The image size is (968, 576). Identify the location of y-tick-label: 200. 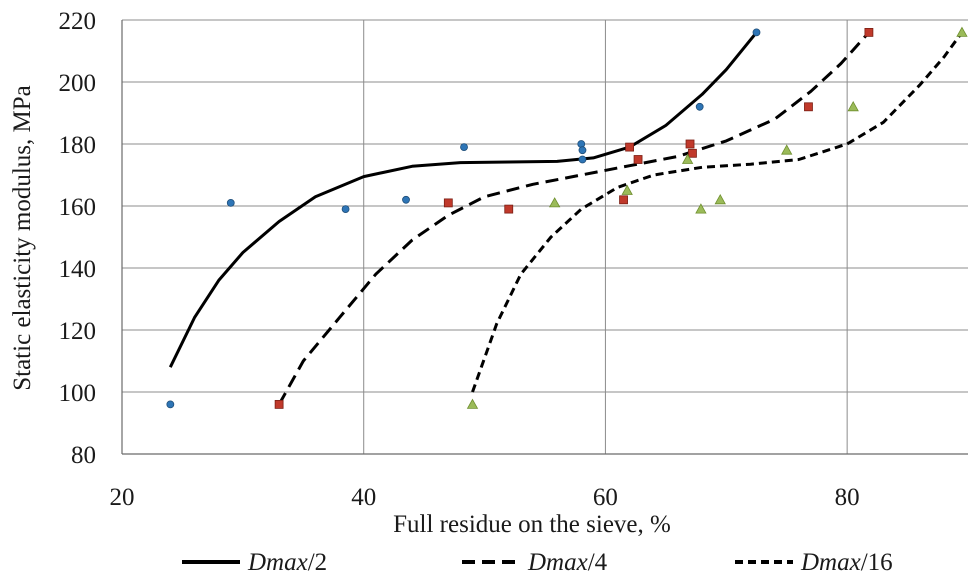
(78, 83).